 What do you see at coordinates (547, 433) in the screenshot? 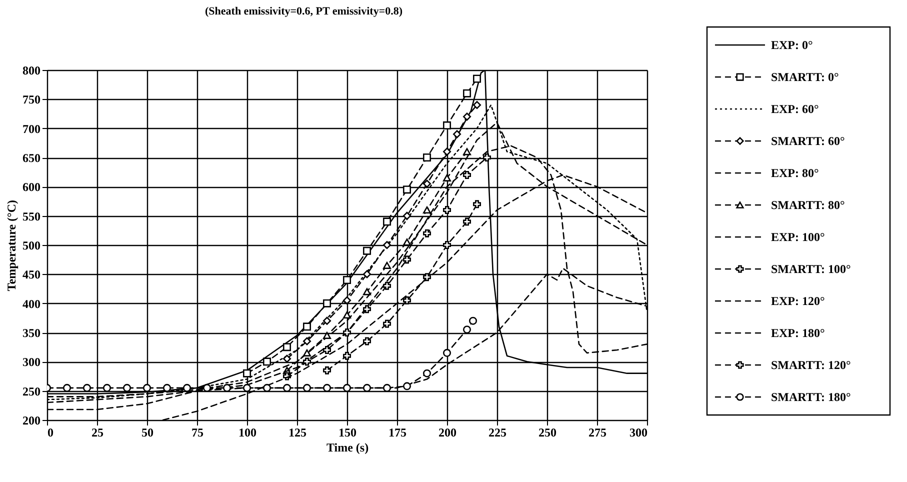
I see `x-tick-label: 250` at bounding box center [547, 433].